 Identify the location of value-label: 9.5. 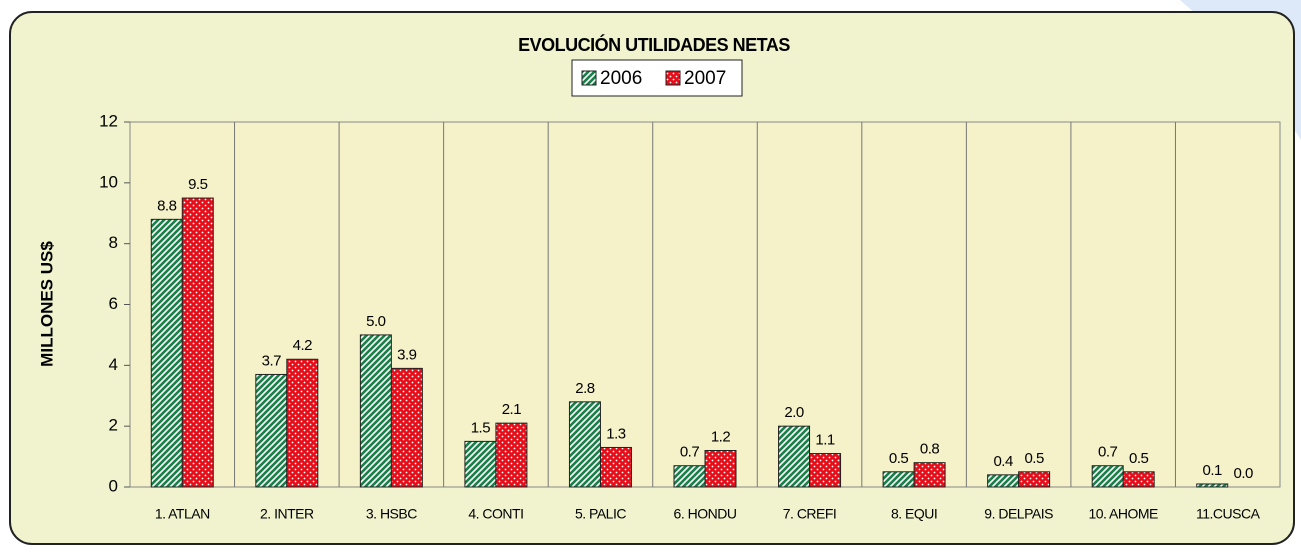
(198, 184).